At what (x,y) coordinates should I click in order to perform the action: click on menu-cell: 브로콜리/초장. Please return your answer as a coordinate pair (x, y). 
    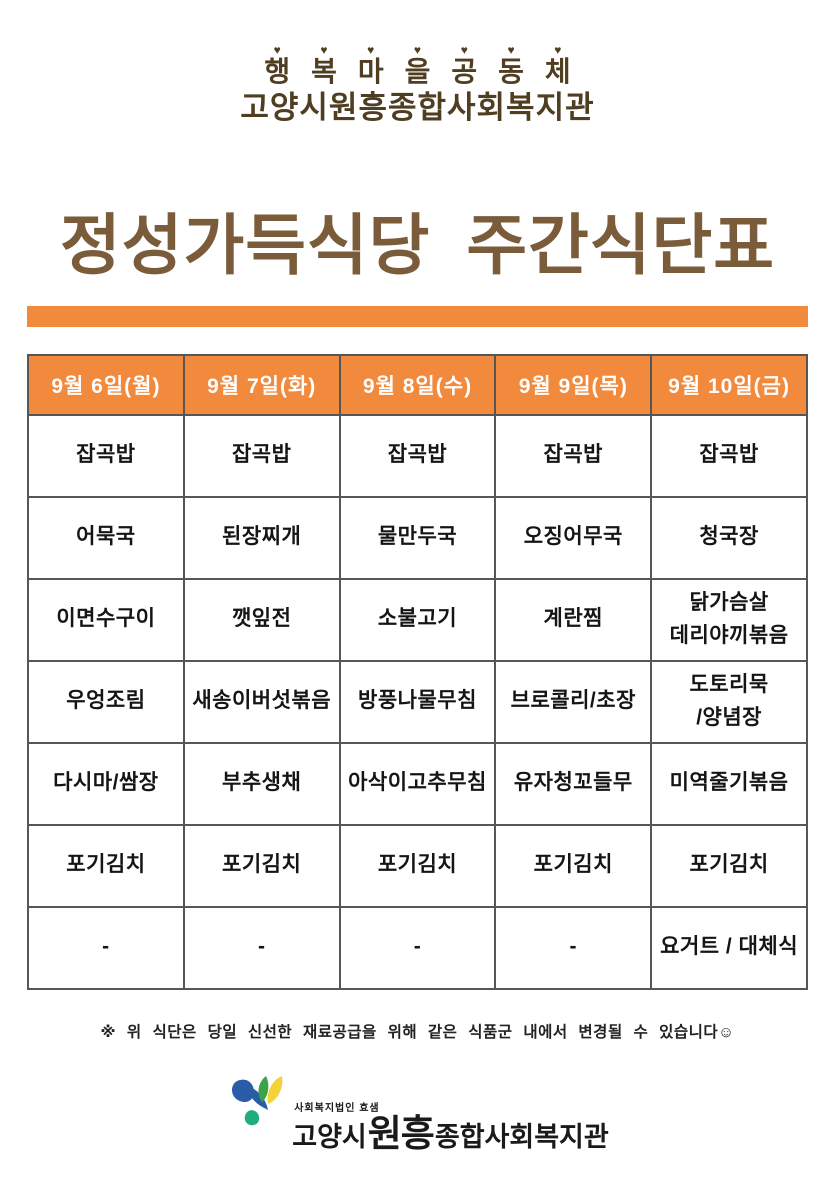
    Looking at the image, I should click on (573, 701).